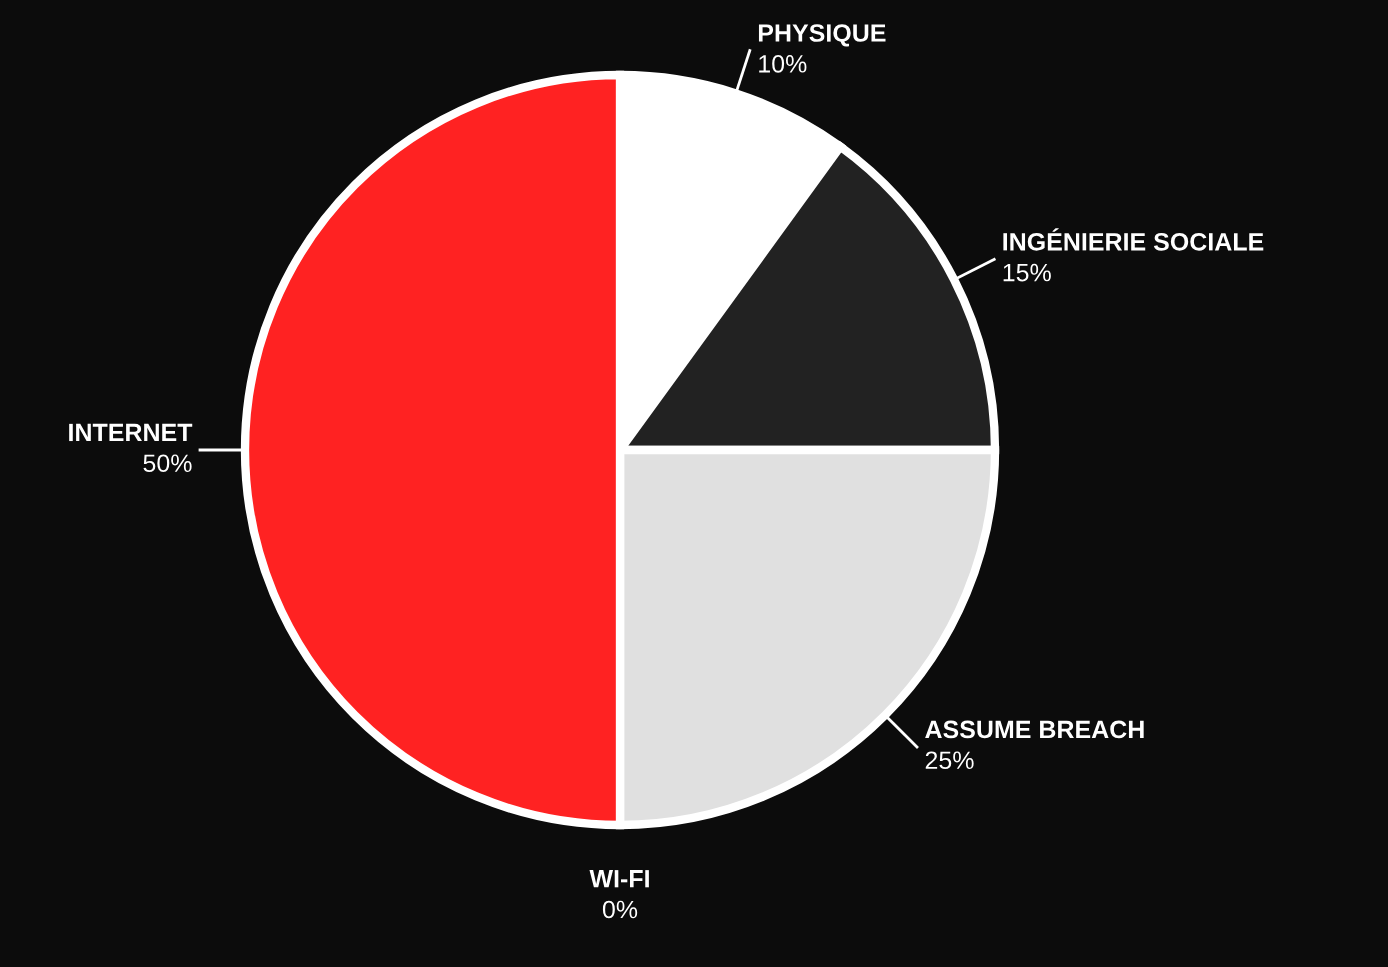 This screenshot has height=967, width=1388. What do you see at coordinates (949, 760) in the screenshot?
I see `data-label: 25%` at bounding box center [949, 760].